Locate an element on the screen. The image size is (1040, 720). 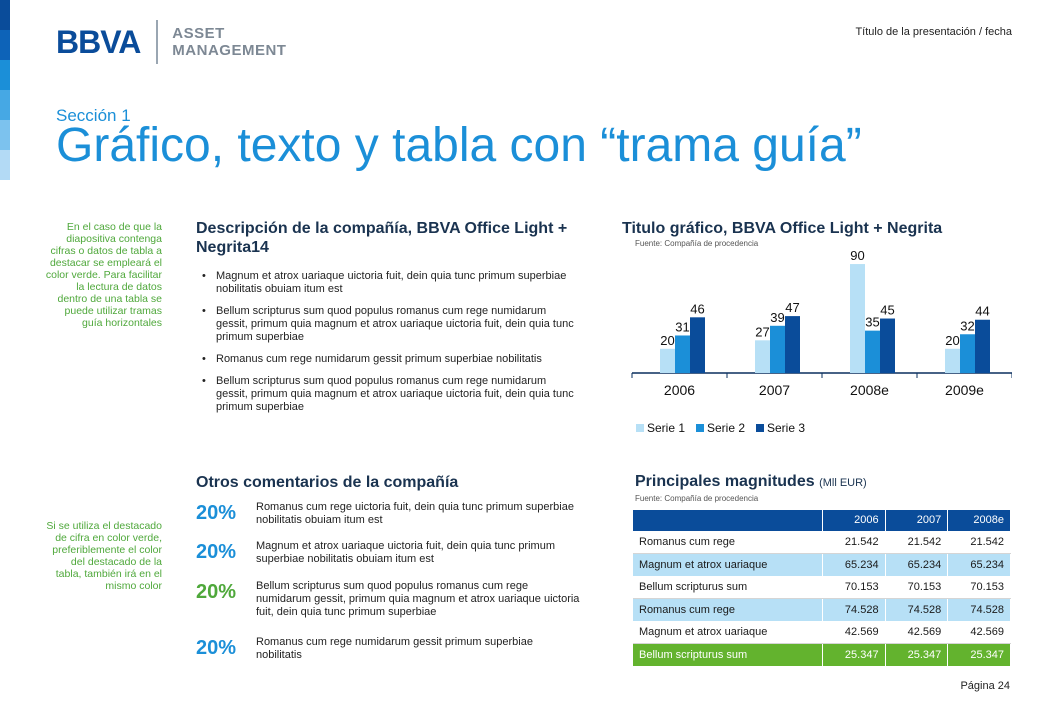
logo-asset-management: ASSET MANAGEMENT is located at coordinates (229, 42).